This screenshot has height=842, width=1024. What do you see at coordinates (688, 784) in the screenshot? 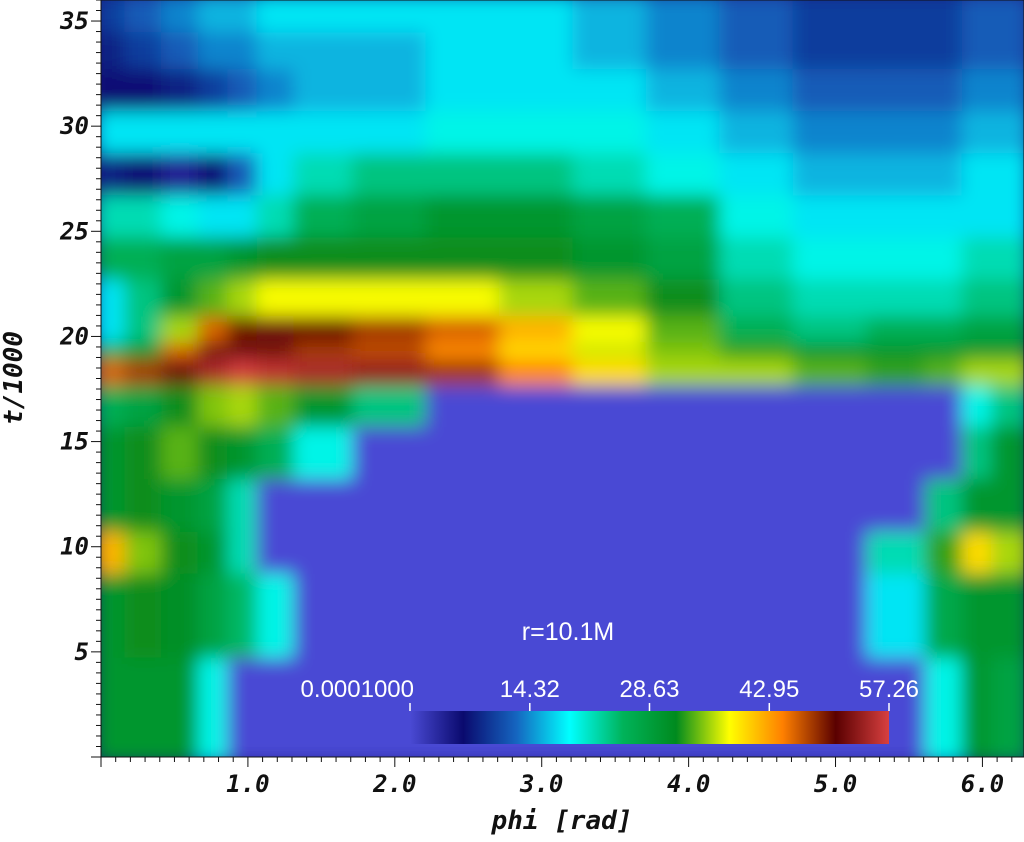
I see `x-tick-label: 4.0` at bounding box center [688, 784].